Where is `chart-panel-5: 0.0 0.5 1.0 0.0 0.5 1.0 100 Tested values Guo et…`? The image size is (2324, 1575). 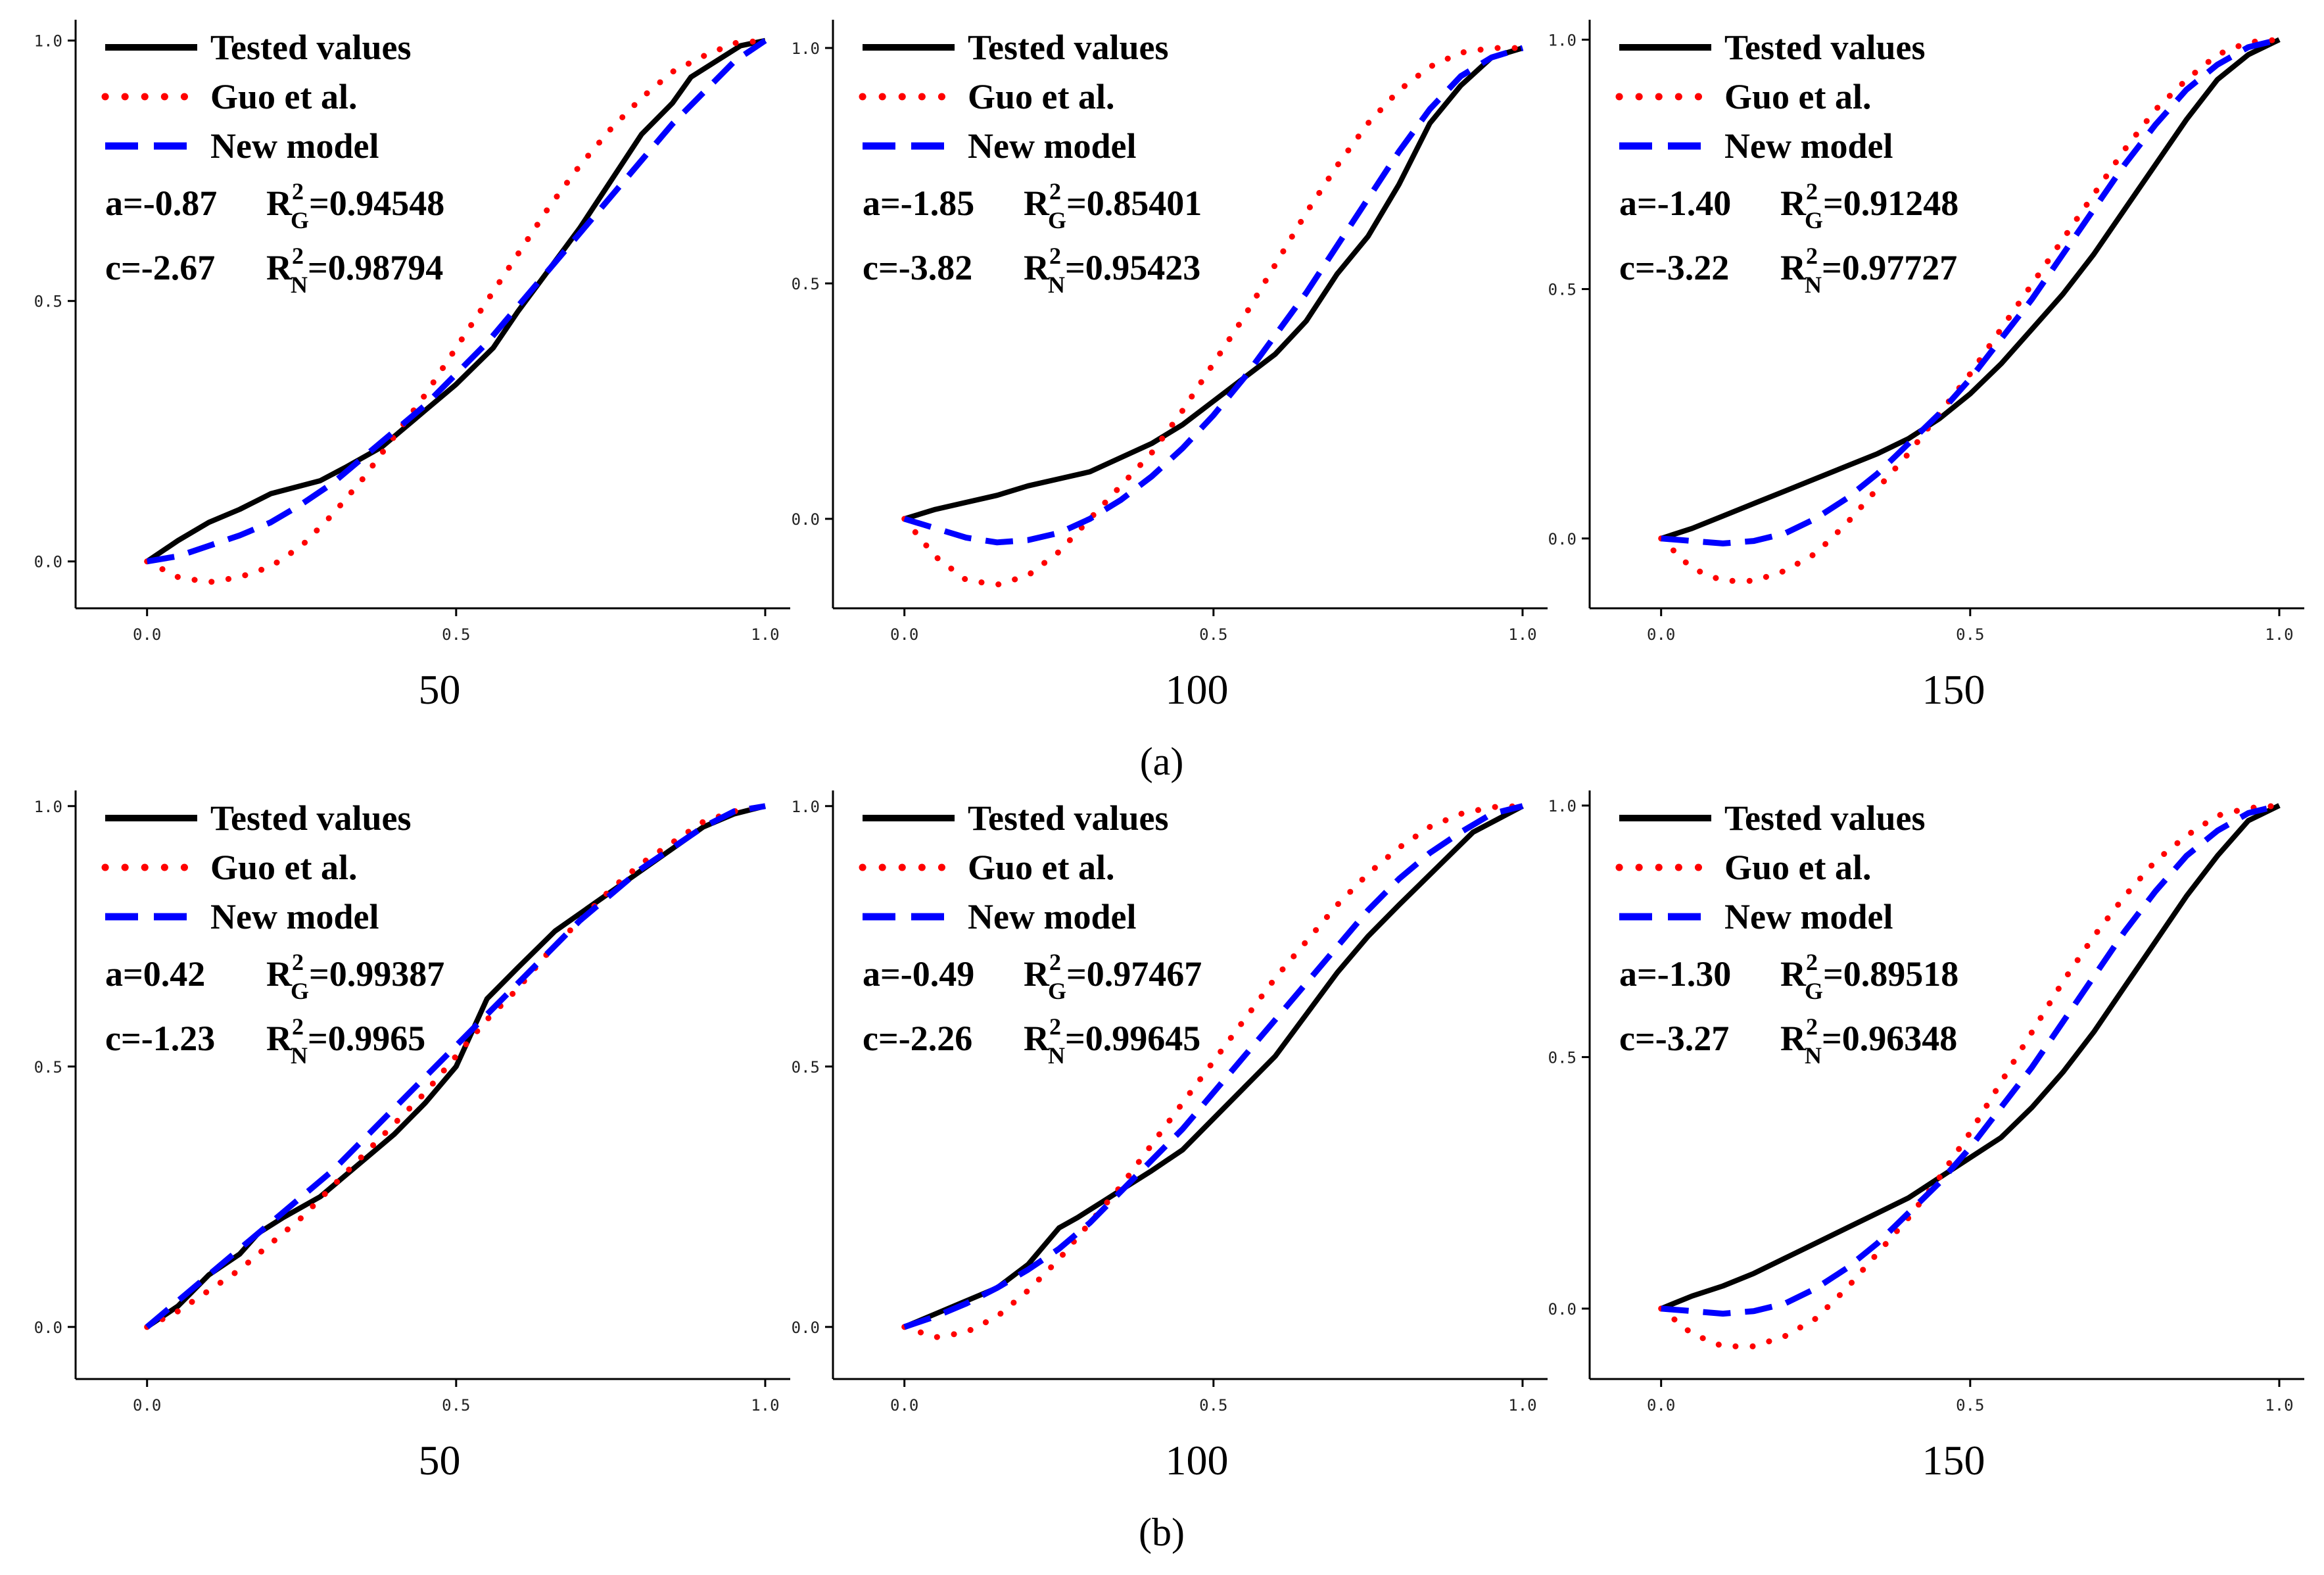
chart-panel-5: 0.0 0.5 1.0 0.0 0.5 1.0 100 Tested values Guo et… is located at coordinates (1170, 1137).